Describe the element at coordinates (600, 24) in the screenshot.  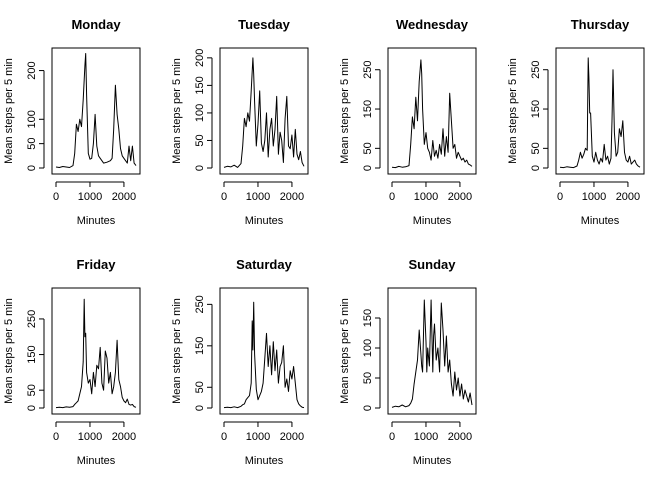
I see `panel-title: Thursday` at that location.